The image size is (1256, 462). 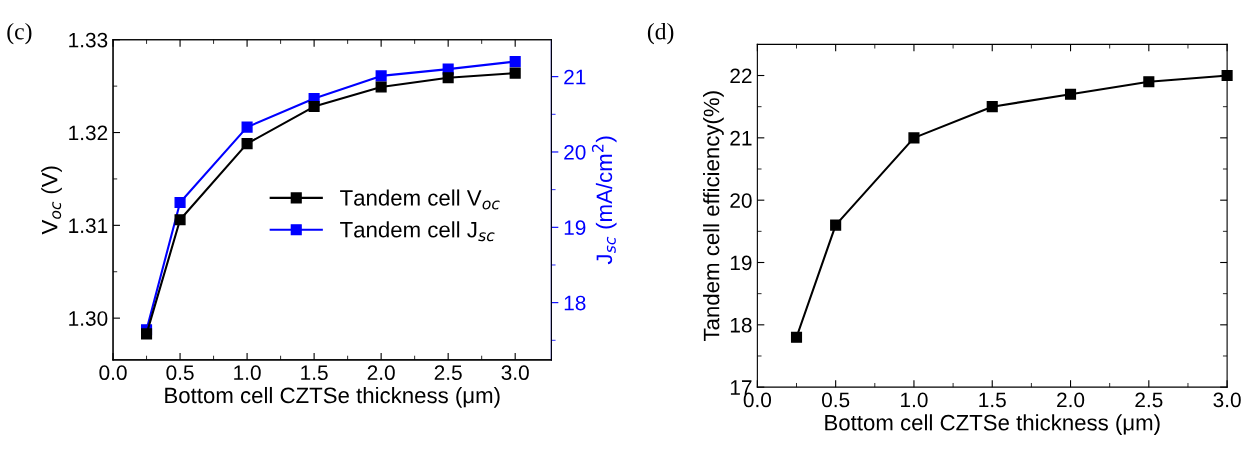 I want to click on y-tick-label: 22, so click(x=741, y=76).